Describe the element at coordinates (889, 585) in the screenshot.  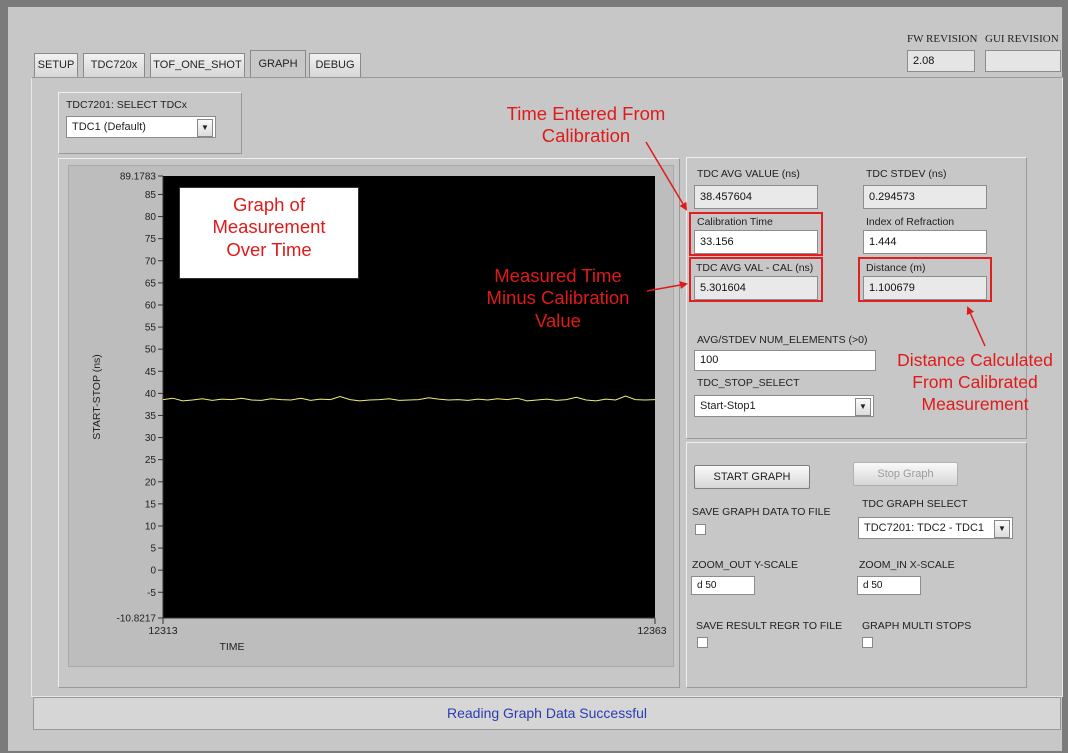
I see `zoom-in-input: d 50` at that location.